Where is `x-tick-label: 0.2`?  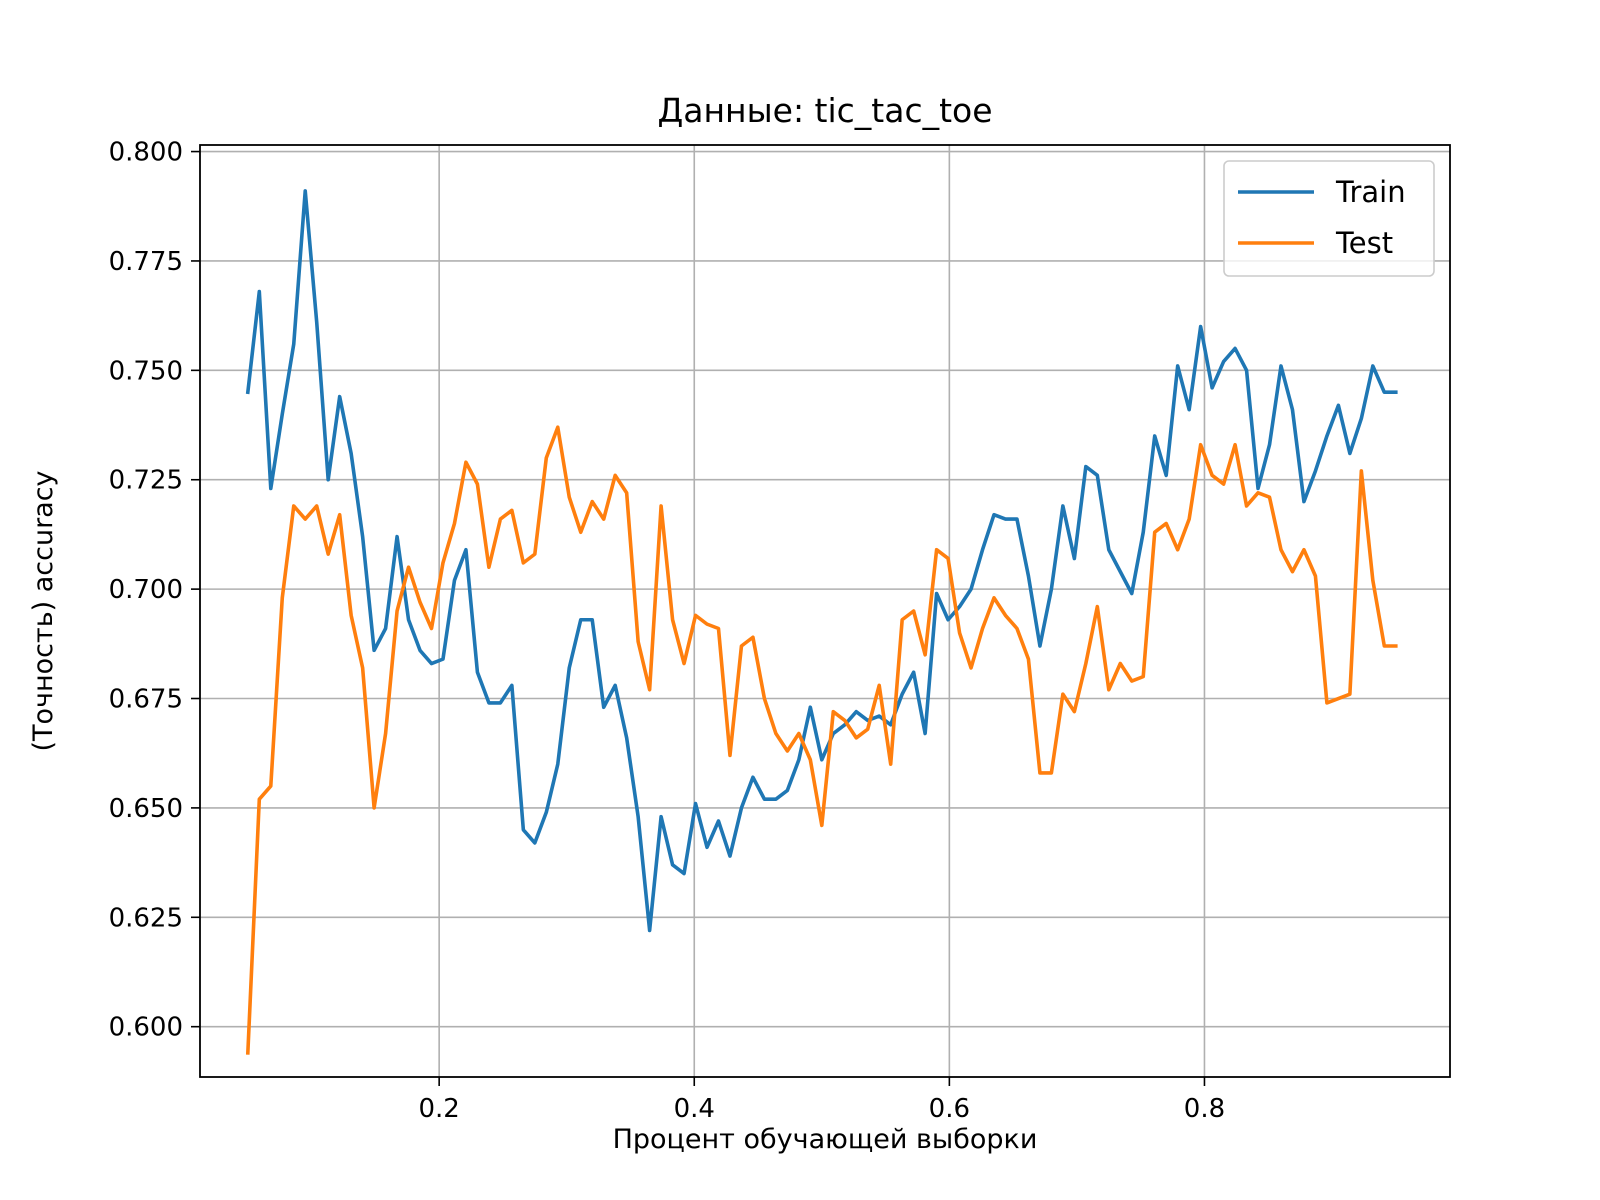
x-tick-label: 0.2 is located at coordinates (438, 1109).